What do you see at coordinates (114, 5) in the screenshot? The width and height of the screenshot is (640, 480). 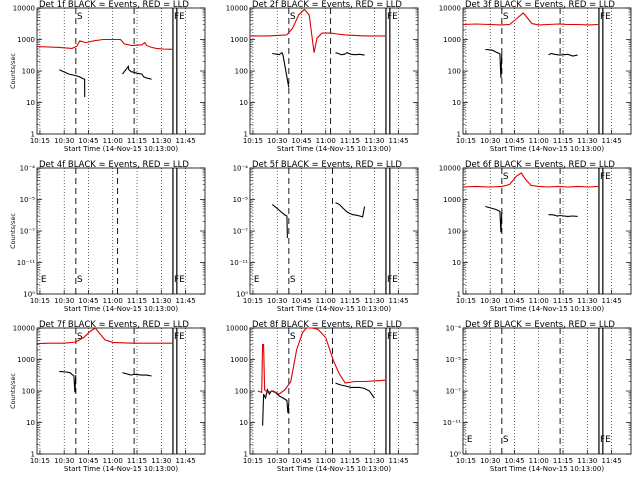 I see `panel-title: Det 1f BLACK = Events, RED = LLD` at bounding box center [114, 5].